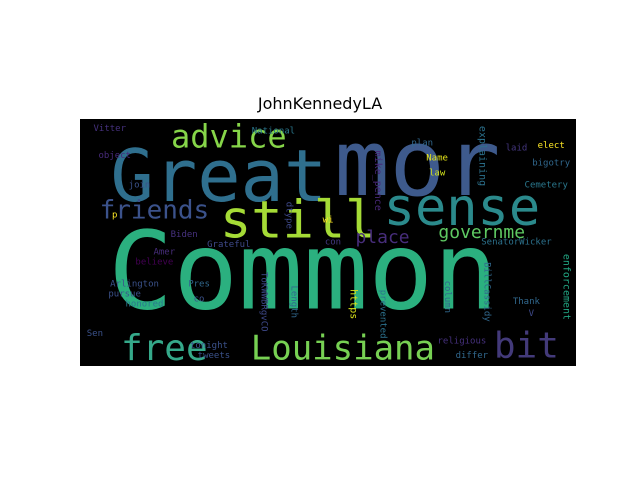 The image size is (640, 480). I want to click on word-join: join, so click(140, 186).